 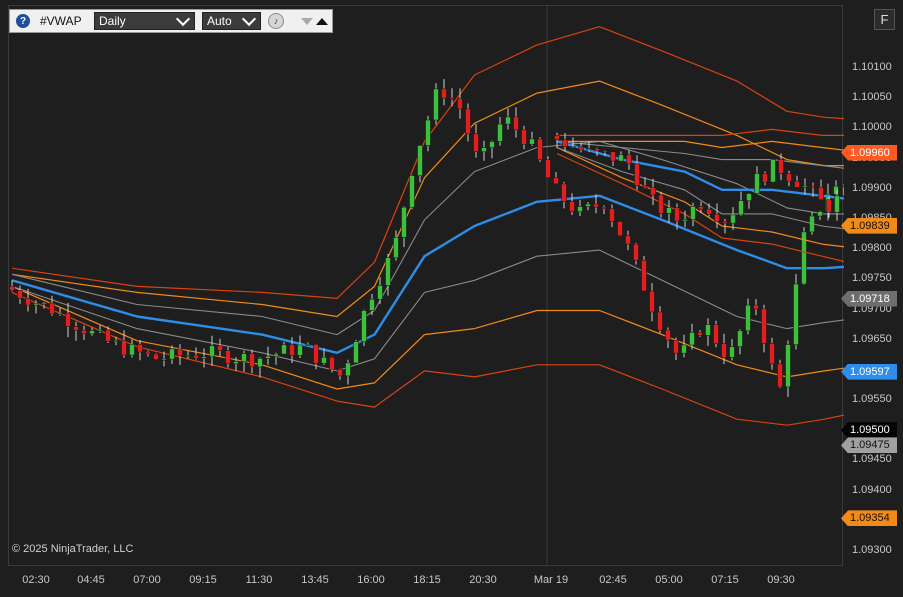 I want to click on y-axis-label: 1.09750, so click(x=872, y=278).